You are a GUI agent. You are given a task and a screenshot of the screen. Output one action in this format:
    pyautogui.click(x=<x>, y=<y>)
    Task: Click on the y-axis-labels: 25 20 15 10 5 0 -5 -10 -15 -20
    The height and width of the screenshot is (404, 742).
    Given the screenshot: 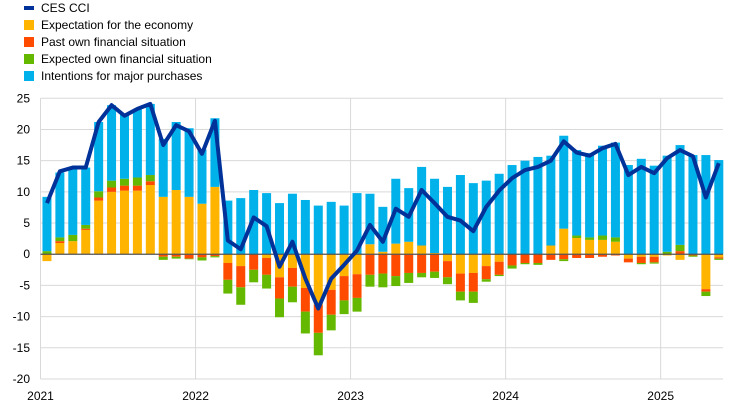 What is the action you would take?
    pyautogui.click(x=22, y=238)
    